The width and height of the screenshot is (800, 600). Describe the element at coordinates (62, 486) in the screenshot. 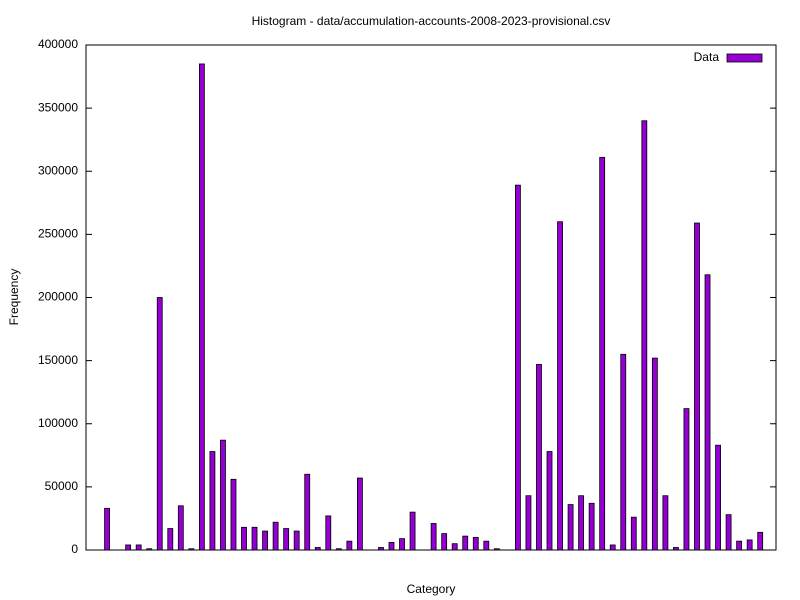

I see `y-tick-label: 50000` at that location.